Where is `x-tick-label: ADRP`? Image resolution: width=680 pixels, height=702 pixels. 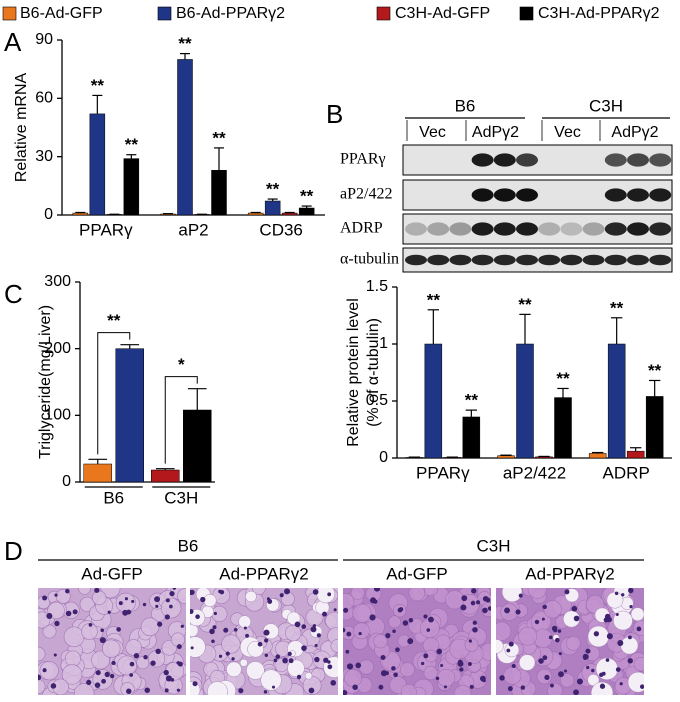
x-tick-label: ADRP is located at coordinates (626, 472).